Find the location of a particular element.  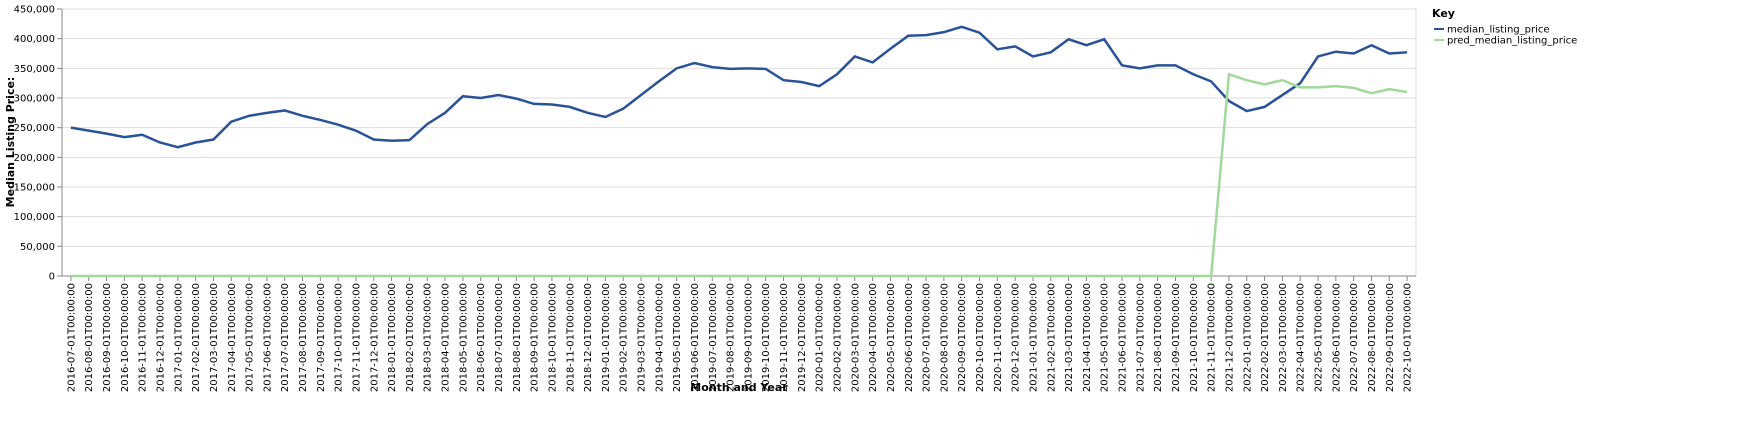

x-tick-label: 2018-08-01T00:00:00 is located at coordinates (517, 337).